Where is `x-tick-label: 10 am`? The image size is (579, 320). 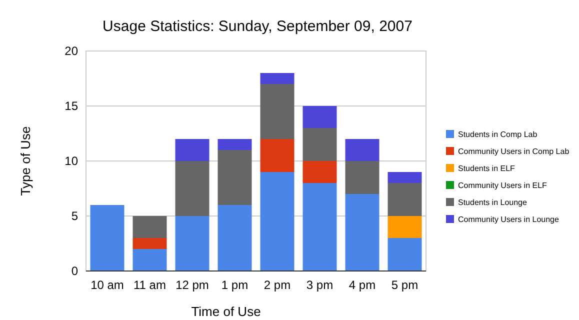
x-tick-label: 10 am is located at coordinates (107, 285).